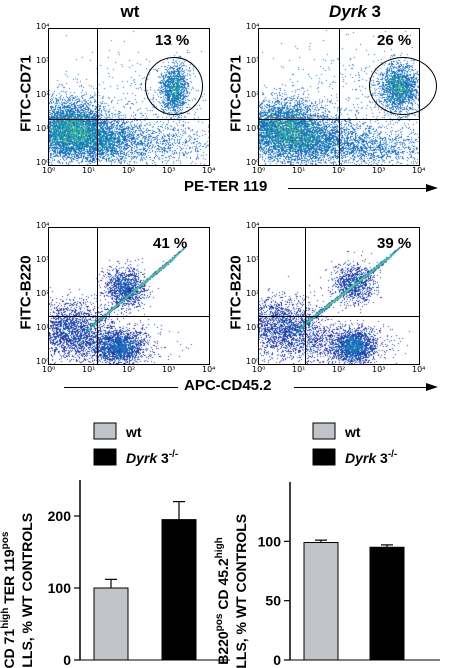 Image resolution: width=456 pixels, height=668 pixels. I want to click on row1-x-arrowhead, so click(432, 188).